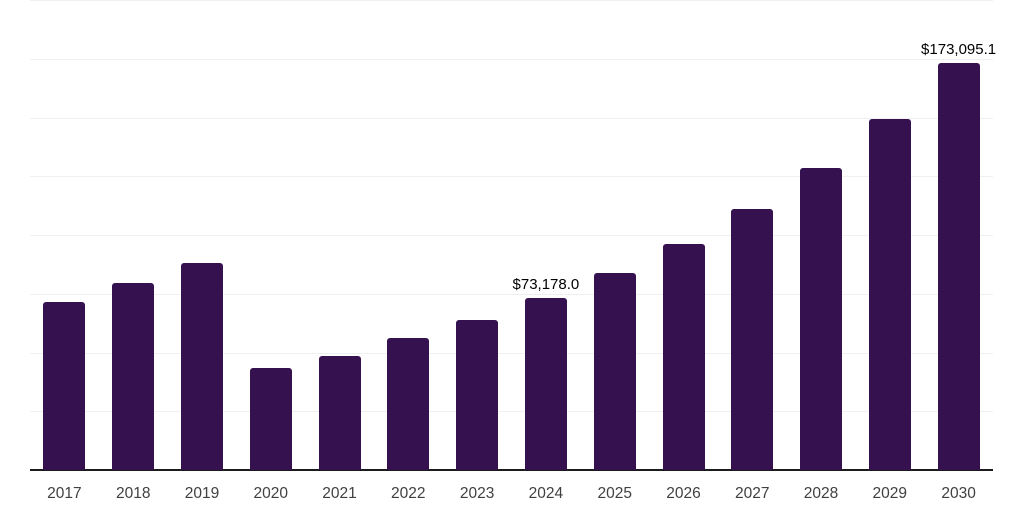 This screenshot has height=512, width=1024. What do you see at coordinates (64, 493) in the screenshot?
I see `x-tick-2017: 2017` at bounding box center [64, 493].